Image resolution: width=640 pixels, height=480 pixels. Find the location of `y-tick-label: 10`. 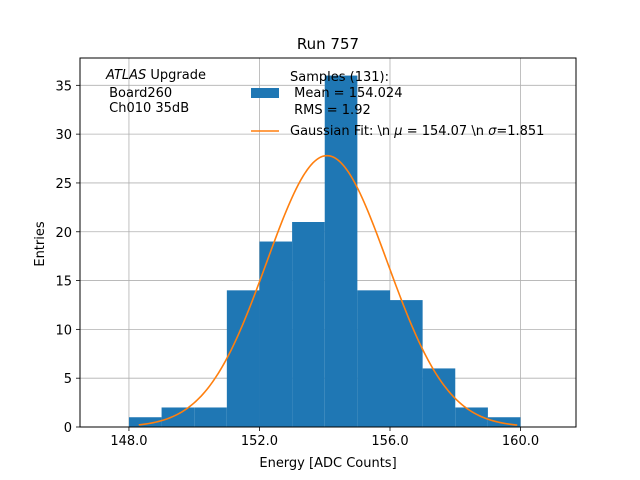

y-tick-label: 10 is located at coordinates (63, 330).